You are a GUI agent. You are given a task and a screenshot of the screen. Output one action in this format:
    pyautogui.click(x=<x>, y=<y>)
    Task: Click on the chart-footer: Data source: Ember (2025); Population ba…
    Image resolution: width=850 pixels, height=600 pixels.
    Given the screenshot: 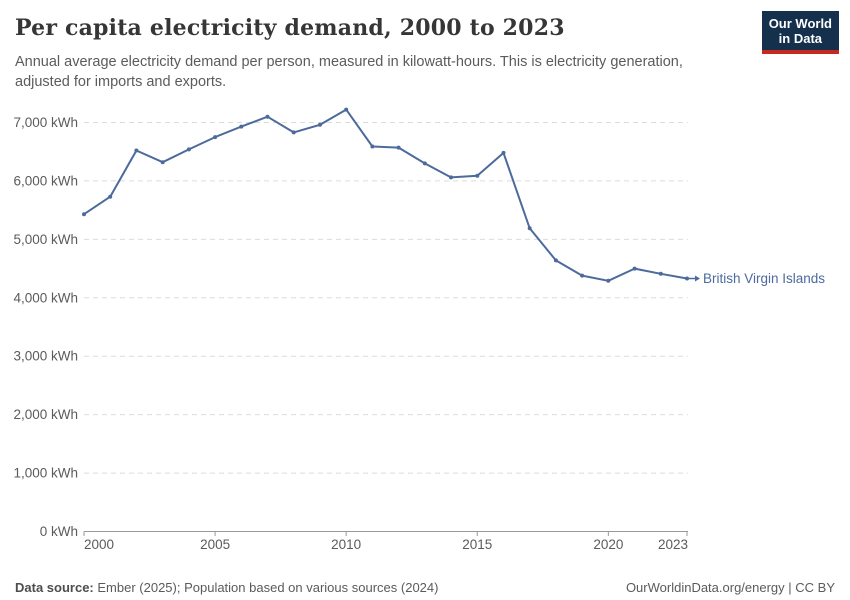 What is the action you would take?
    pyautogui.click(x=425, y=587)
    